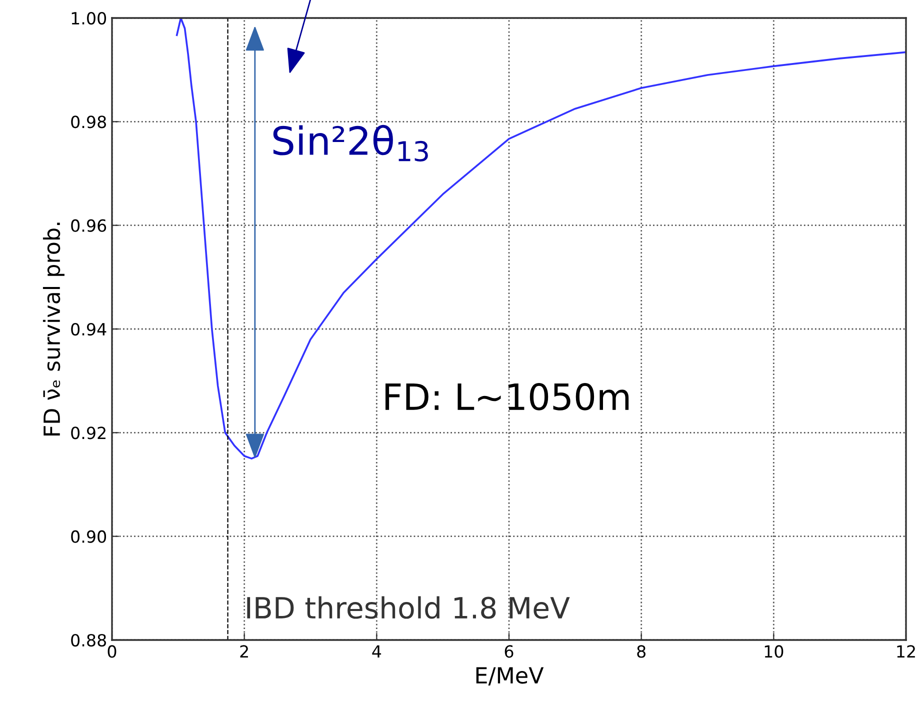 The image size is (919, 704). What do you see at coordinates (244, 651) in the screenshot?
I see `x-tick-label: 2` at bounding box center [244, 651].